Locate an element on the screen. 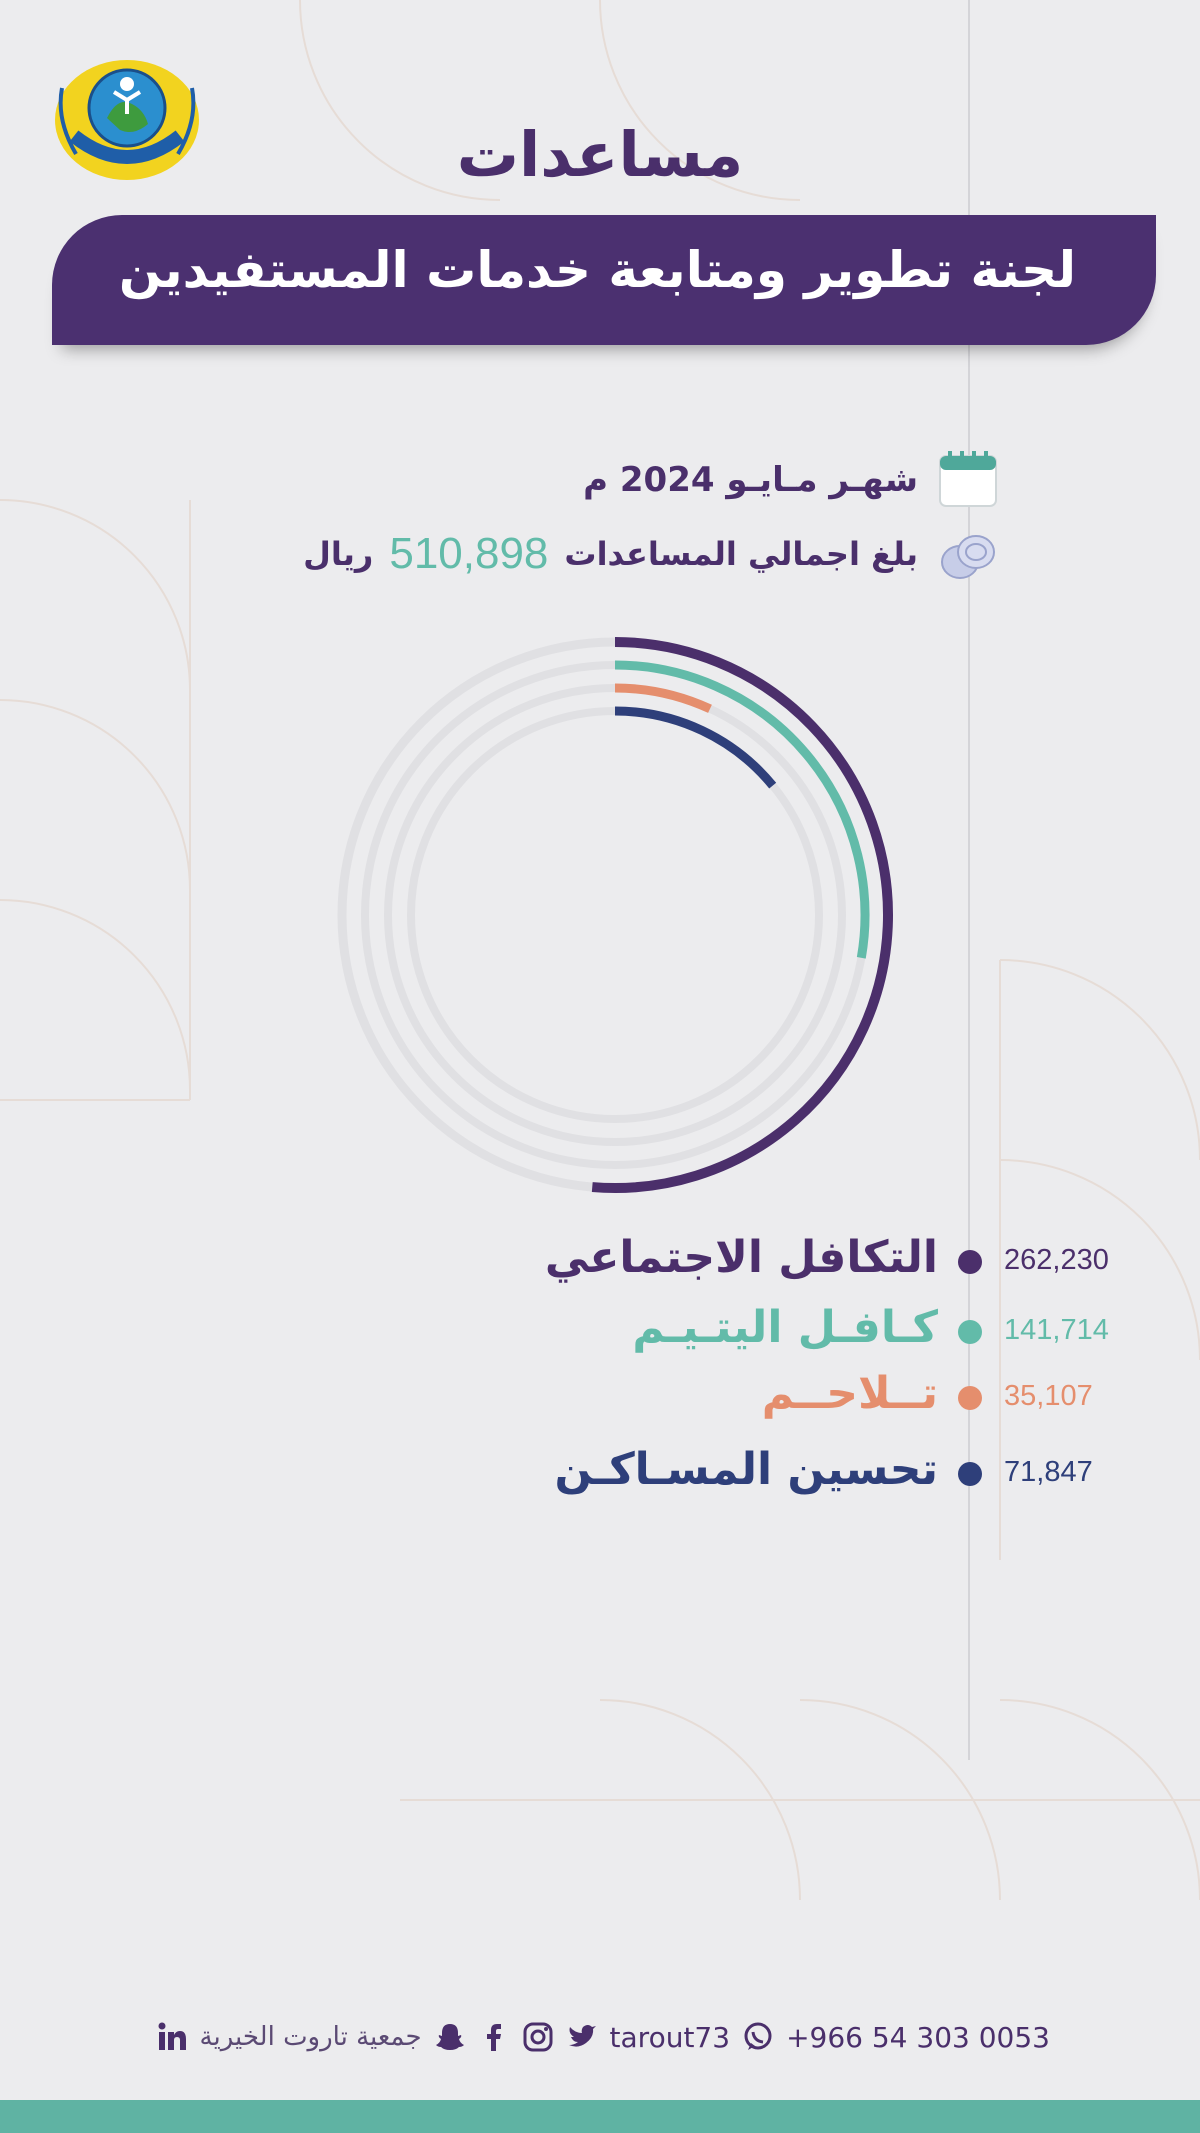 This screenshot has width=1200, height=2133. facebook-icon is located at coordinates (494, 2037).